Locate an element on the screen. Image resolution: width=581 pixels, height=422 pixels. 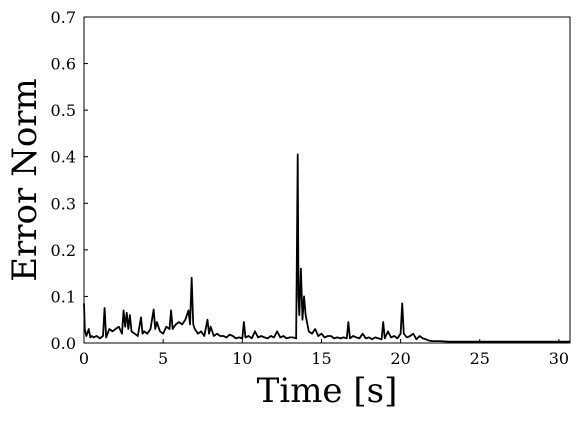
x-tick-label: 0 is located at coordinates (84, 358).